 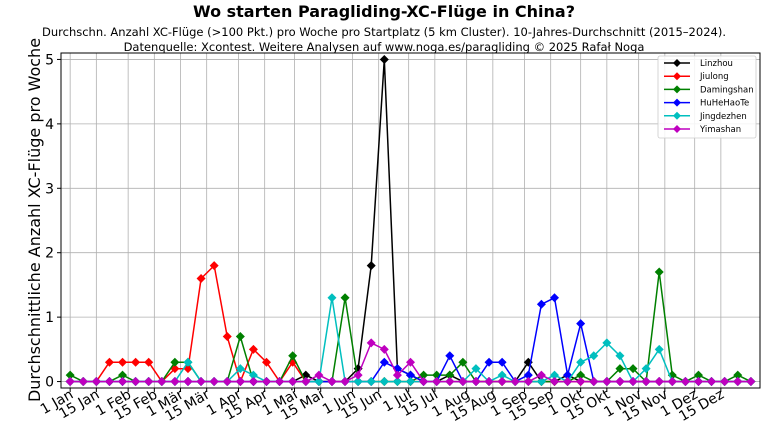 What do you see at coordinates (714, 77) in the screenshot?
I see `legend-entry: Jiulong` at bounding box center [714, 77].